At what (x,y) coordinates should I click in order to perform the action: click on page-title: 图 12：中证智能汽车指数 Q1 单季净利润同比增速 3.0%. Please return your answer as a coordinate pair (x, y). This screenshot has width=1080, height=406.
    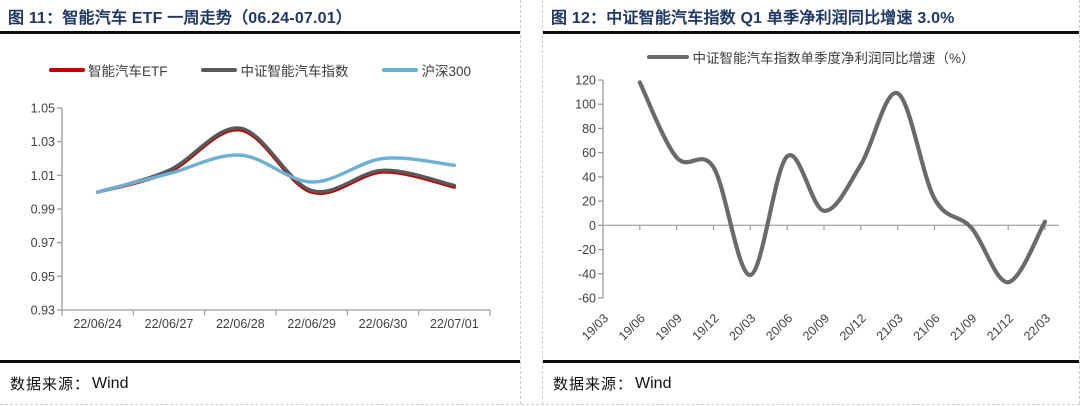
    Looking at the image, I should click on (753, 18).